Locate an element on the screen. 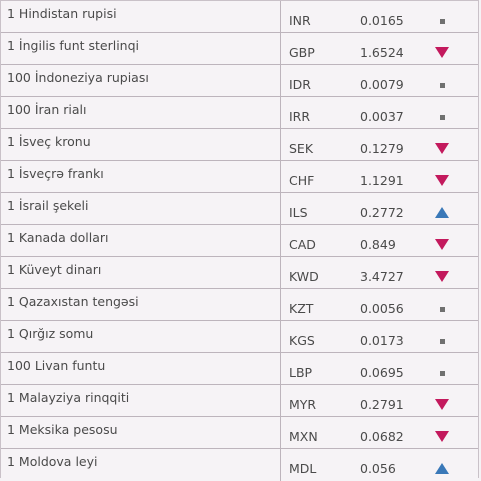  table-row: 100 İran rialı IRR 0.0037 is located at coordinates (239, 113).